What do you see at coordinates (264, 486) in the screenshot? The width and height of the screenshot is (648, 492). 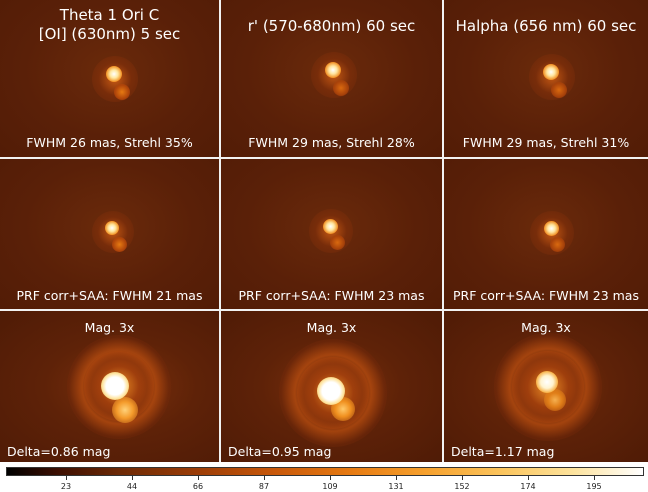 I see `colorbar-tick-label: 87` at bounding box center [264, 486].